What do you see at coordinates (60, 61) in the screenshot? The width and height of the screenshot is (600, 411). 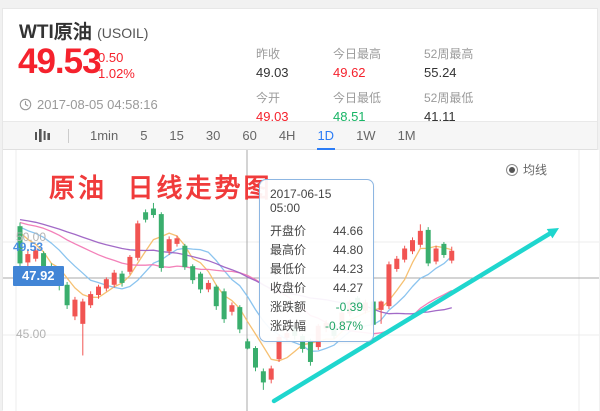 I see `last-price: 49.53` at bounding box center [60, 61].